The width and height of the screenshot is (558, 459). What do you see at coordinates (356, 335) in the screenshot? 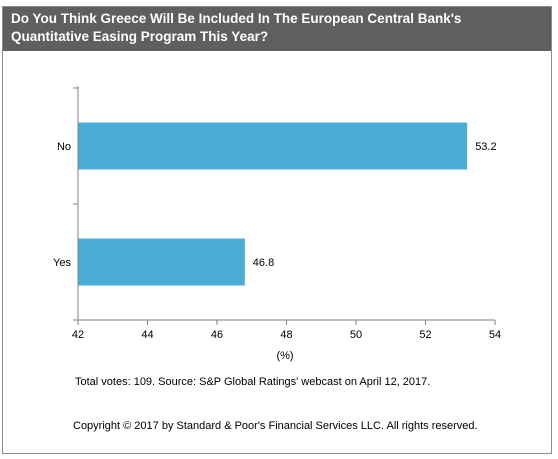
I see `x-tick-label: 50` at bounding box center [356, 335].